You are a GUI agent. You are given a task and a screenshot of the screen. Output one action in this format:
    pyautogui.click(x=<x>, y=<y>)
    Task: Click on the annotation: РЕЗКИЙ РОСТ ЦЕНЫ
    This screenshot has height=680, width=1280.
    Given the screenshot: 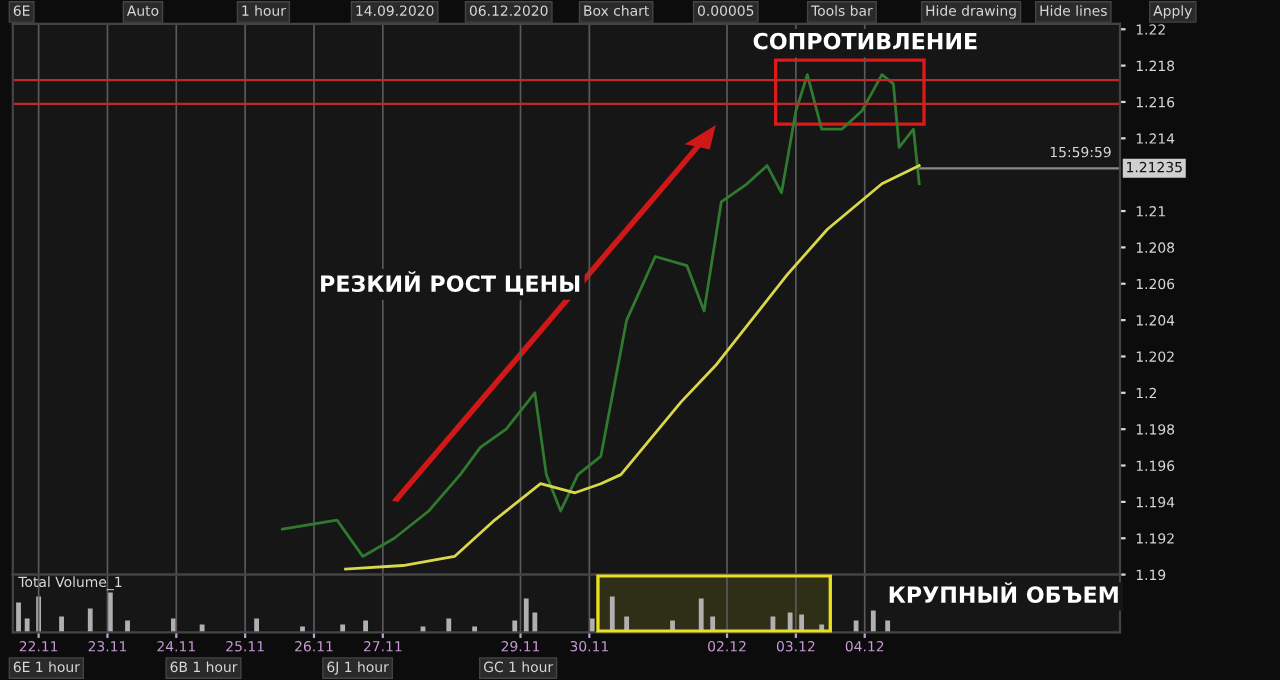 What is the action you would take?
    pyautogui.click(x=450, y=283)
    